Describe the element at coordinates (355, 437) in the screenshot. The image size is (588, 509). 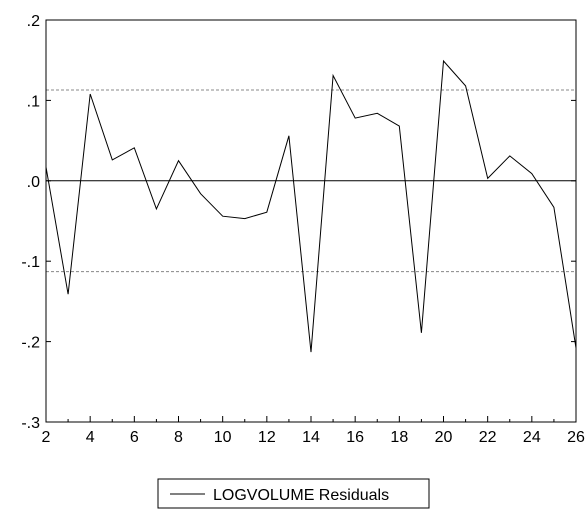
I see `x-tick-label: 16` at that location.